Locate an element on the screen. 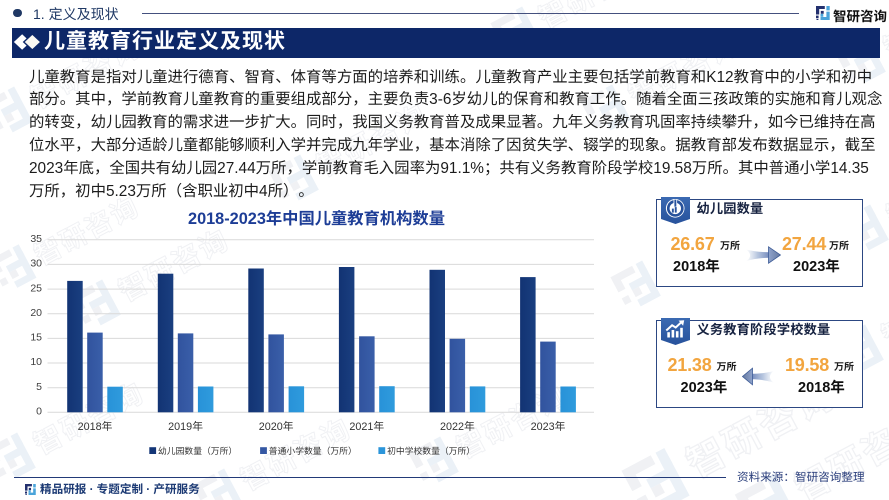 The width and height of the screenshot is (889, 500). svg-text: 25 is located at coordinates (36, 288).